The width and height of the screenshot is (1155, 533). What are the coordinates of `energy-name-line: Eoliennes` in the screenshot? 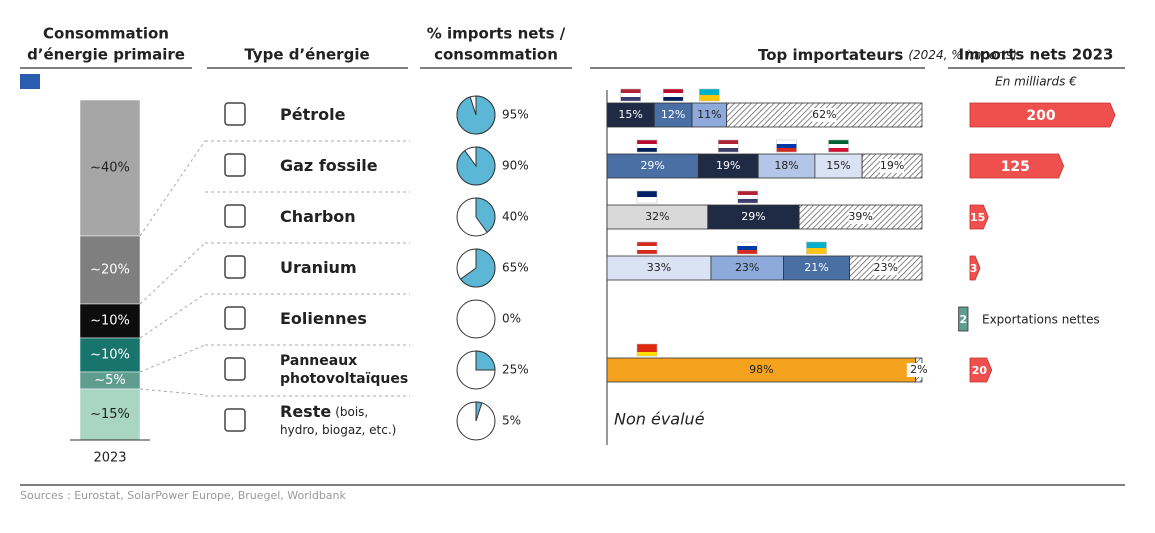 It's located at (323, 318).